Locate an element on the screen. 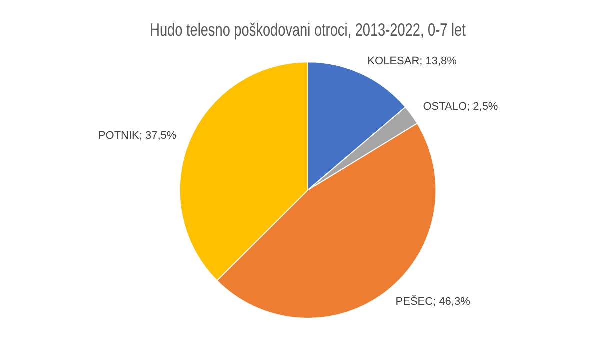 Image resolution: width=616 pixels, height=339 pixels. slice-label: POTNIK; 37,5% is located at coordinates (137, 136).